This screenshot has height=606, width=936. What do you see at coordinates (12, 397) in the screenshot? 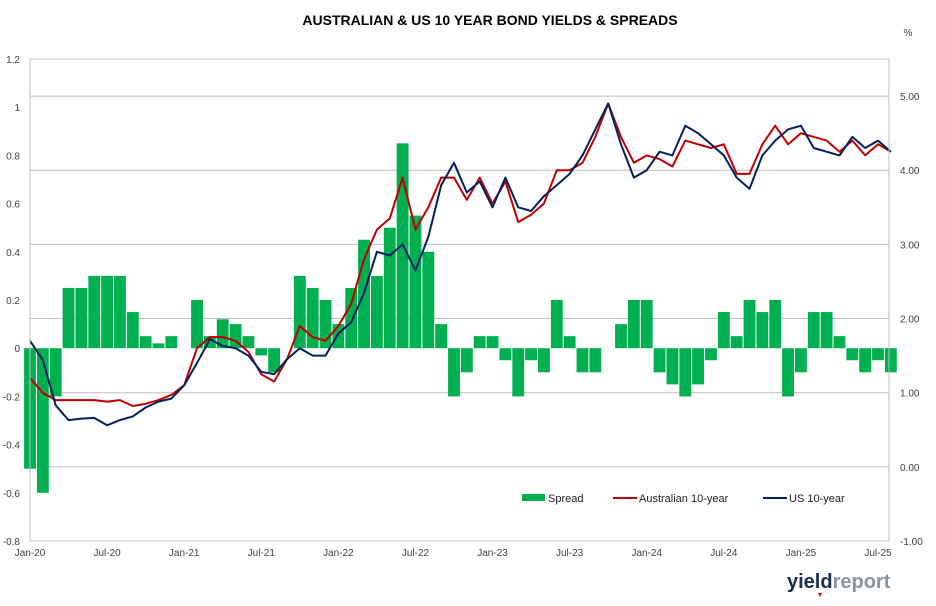
I see `left-axis-tick: -0.2` at bounding box center [12, 397].